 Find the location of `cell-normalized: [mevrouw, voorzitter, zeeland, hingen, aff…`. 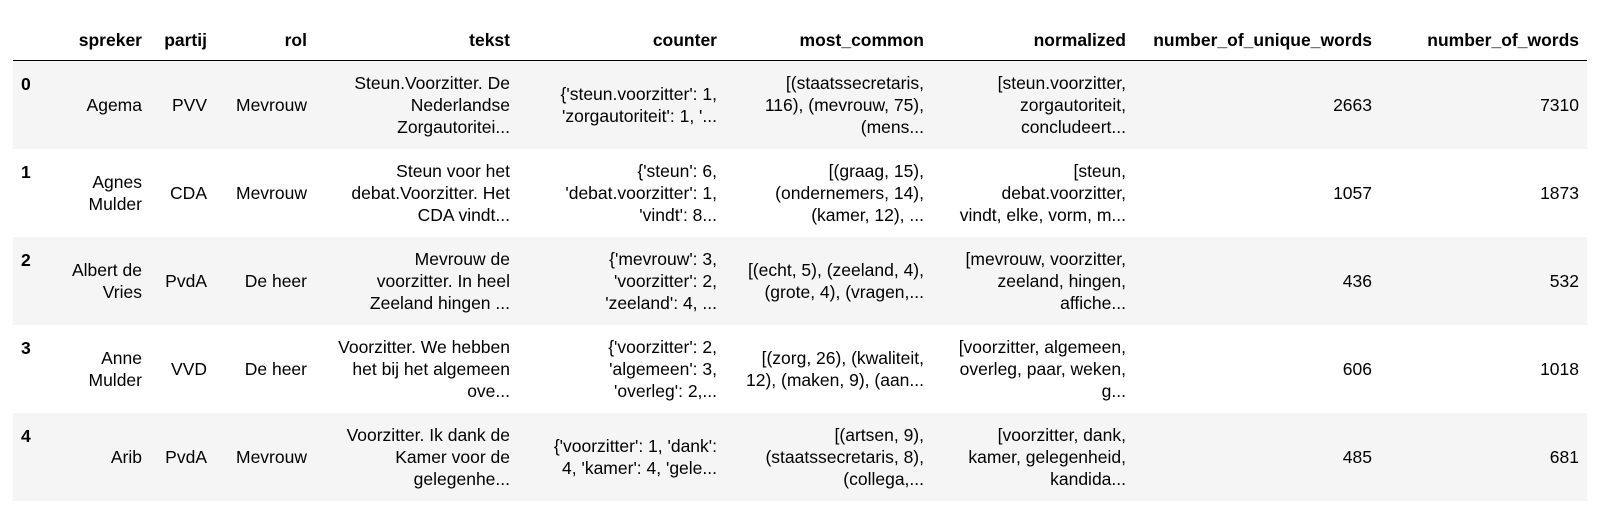

cell-normalized: [mevrouw, voorzitter, zeeland, hingen, aff… is located at coordinates (1033, 281).